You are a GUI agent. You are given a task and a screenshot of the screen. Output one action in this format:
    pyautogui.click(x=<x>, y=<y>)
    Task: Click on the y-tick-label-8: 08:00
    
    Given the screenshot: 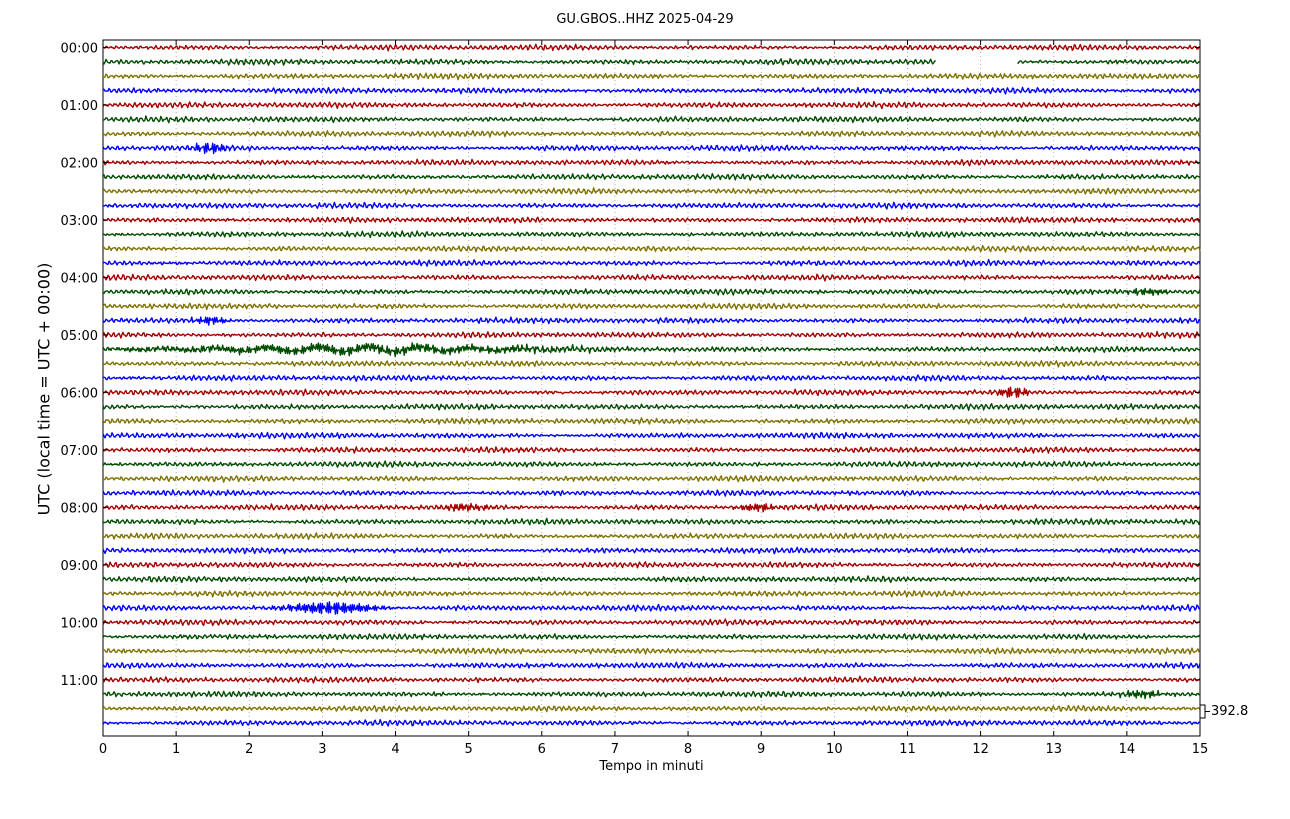 What is the action you would take?
    pyautogui.click(x=79, y=508)
    